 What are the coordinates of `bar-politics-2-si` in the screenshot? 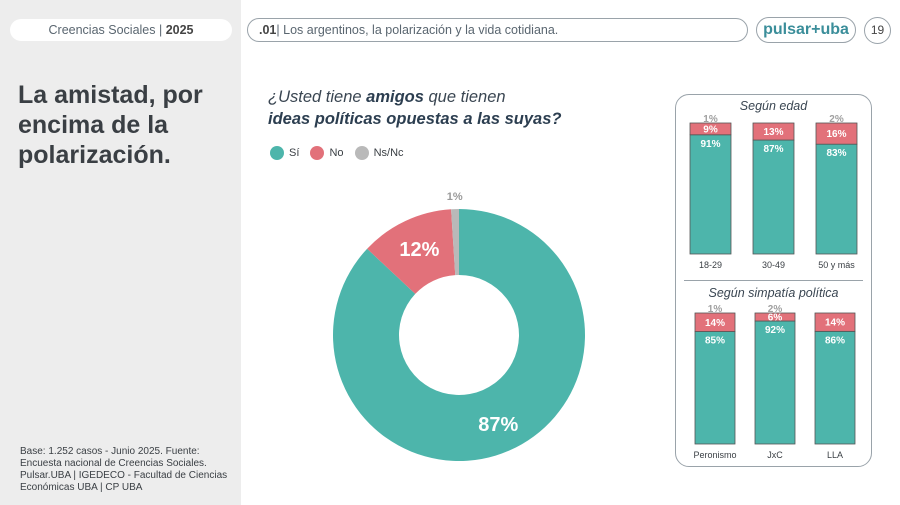 It's located at (835, 387).